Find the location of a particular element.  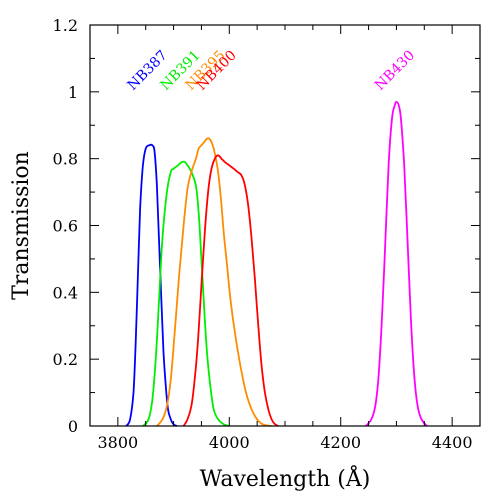

y-tick-label: 0.4 is located at coordinates (65, 292).